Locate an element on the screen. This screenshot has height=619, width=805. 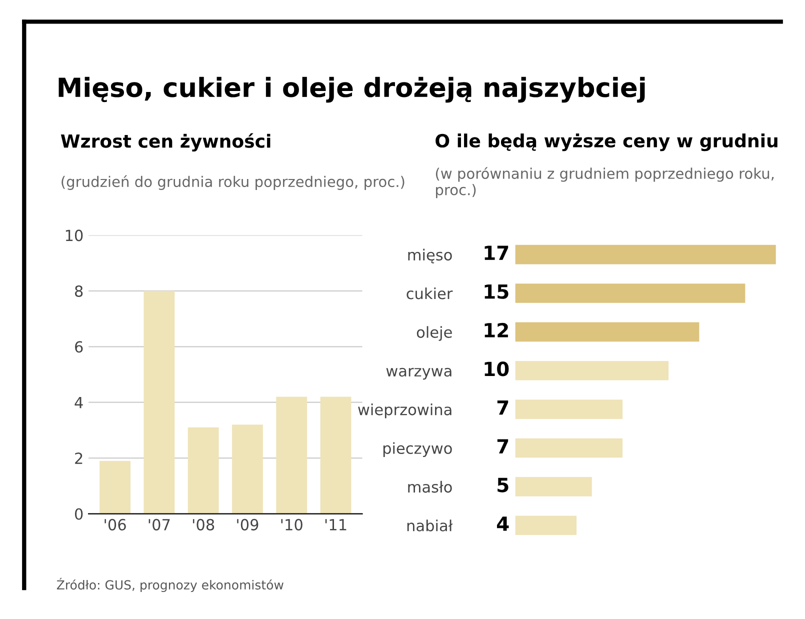
x-tick-label: '11 is located at coordinates (335, 524).